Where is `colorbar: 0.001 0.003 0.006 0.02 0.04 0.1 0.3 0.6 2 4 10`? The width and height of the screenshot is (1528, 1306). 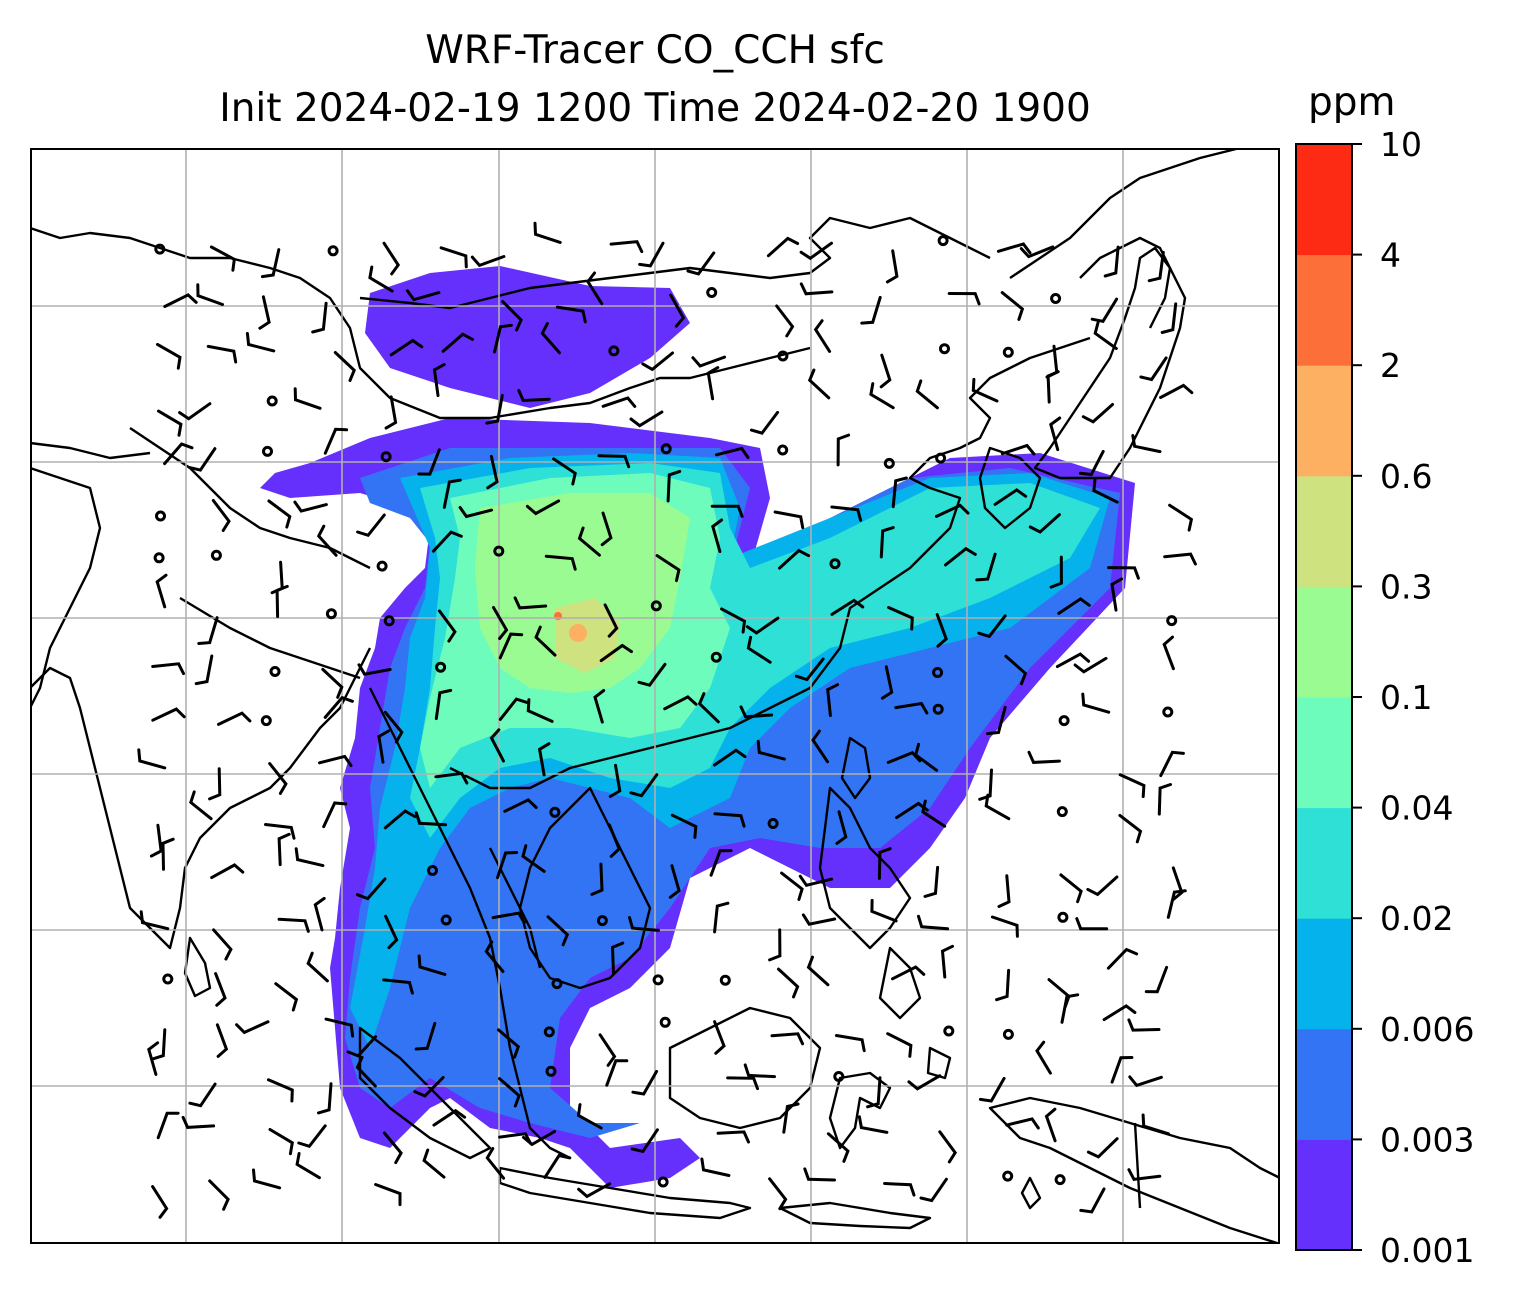
colorbar: 0.001 0.003 0.006 0.02 0.04 0.1 0.3 0.6 2 4 10 is located at coordinates (1384, 700).